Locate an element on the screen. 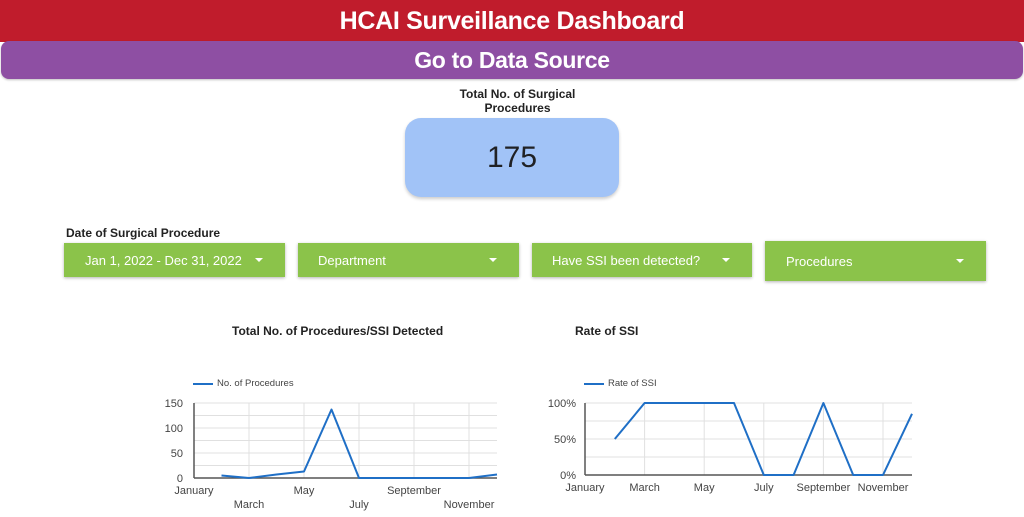  y-tick-100: 100 is located at coordinates (174, 429).